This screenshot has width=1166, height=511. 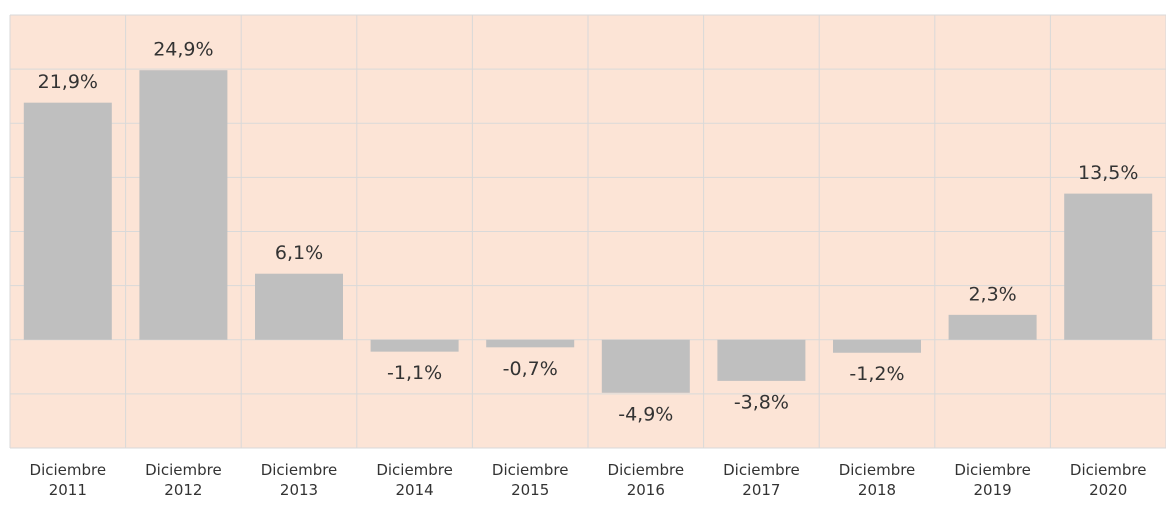 I want to click on value-label: -0,7%, so click(x=530, y=369).